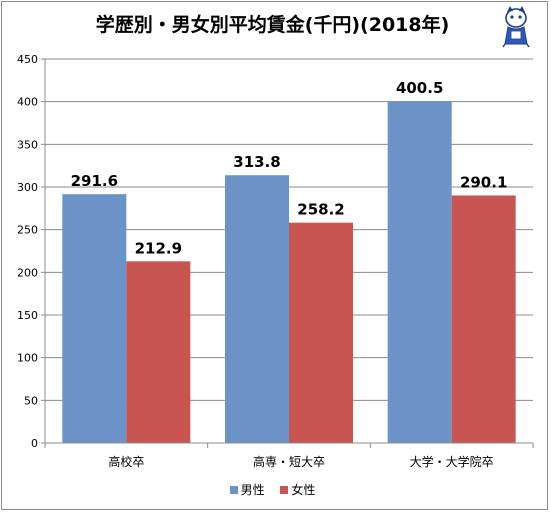  I want to click on legend-label-female: 女性, so click(303, 490).